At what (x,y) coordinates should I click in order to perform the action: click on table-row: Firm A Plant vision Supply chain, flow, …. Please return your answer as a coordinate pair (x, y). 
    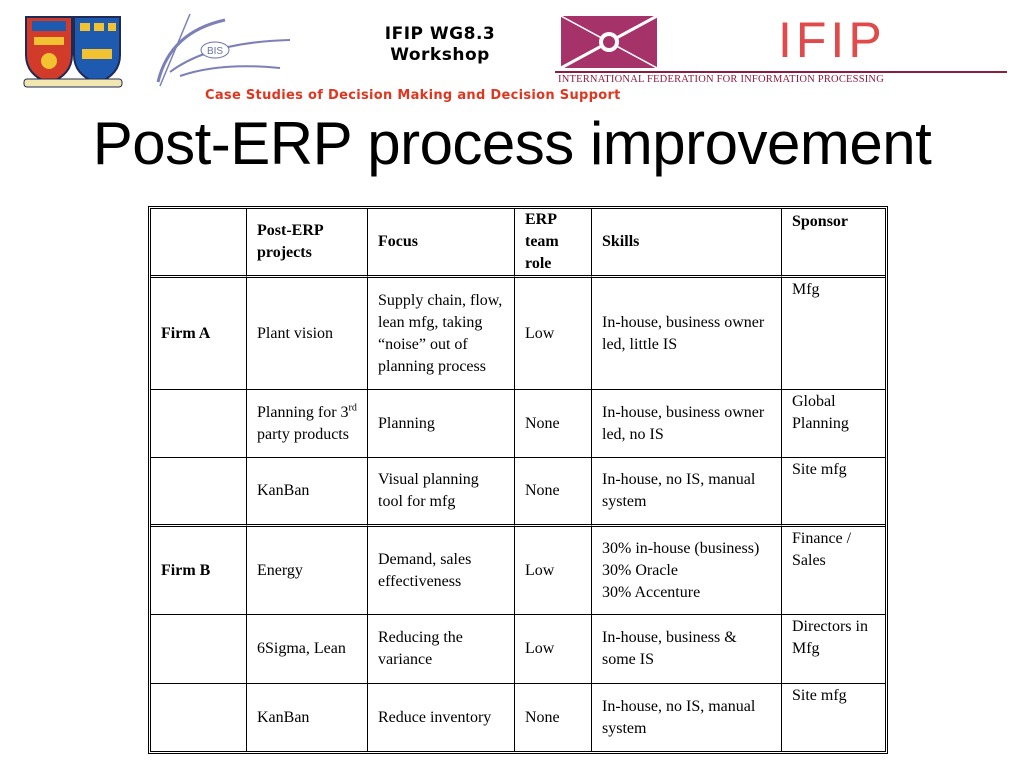
    Looking at the image, I should click on (518, 334).